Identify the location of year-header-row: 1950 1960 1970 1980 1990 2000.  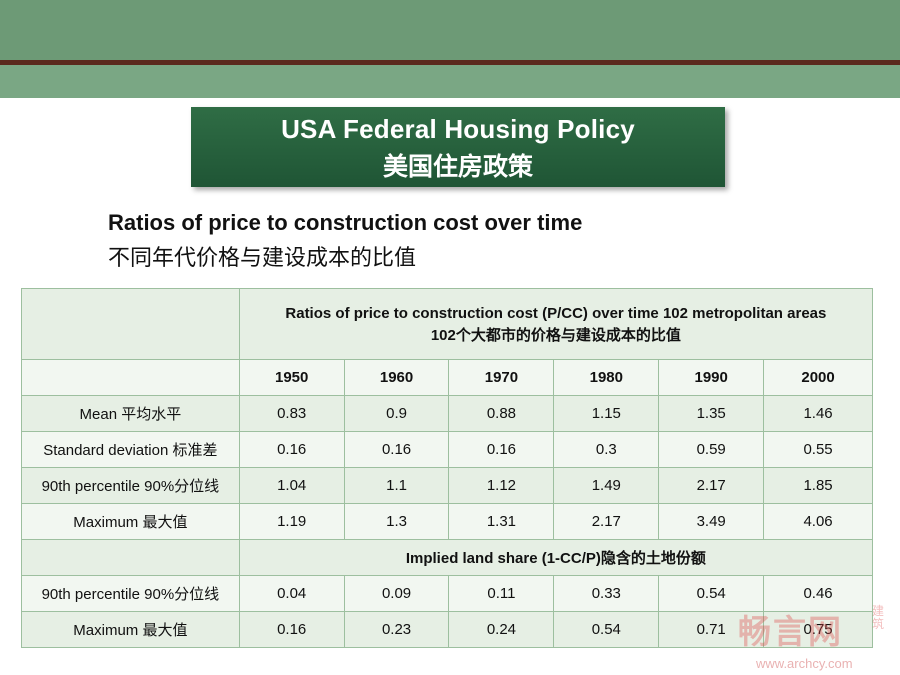
(447, 377).